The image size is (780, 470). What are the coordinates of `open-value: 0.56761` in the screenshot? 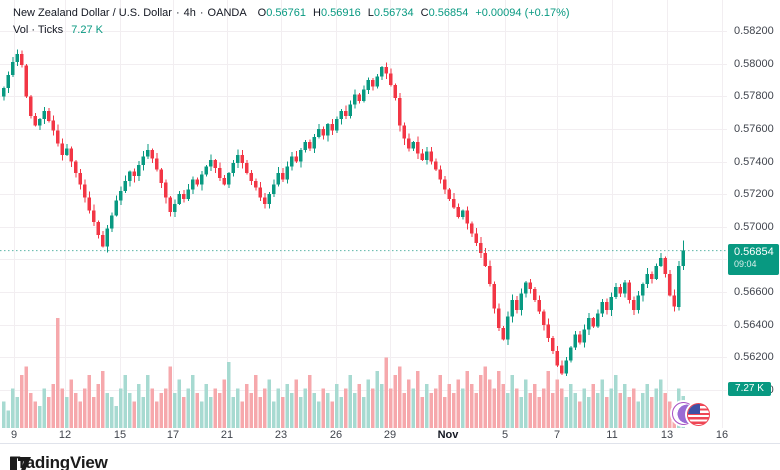 It's located at (286, 13).